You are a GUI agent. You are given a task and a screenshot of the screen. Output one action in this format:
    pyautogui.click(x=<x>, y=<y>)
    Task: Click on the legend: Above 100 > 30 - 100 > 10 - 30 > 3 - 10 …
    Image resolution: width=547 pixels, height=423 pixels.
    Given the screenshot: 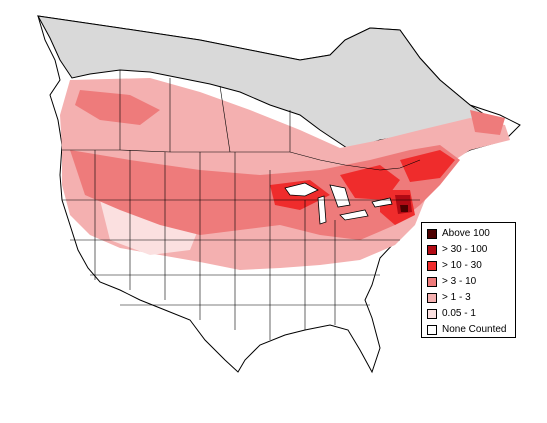 What is the action you would take?
    pyautogui.click(x=468, y=280)
    